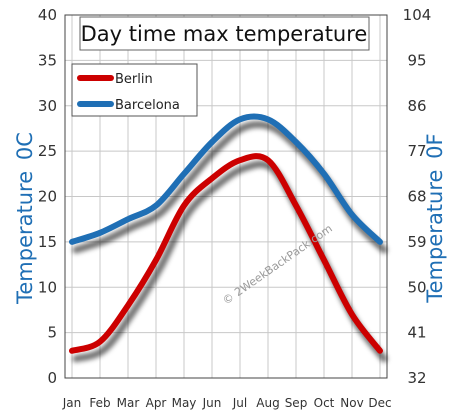  What do you see at coordinates (147, 105) in the screenshot?
I see `legend-label-barcelona: Barcelona` at bounding box center [147, 105].